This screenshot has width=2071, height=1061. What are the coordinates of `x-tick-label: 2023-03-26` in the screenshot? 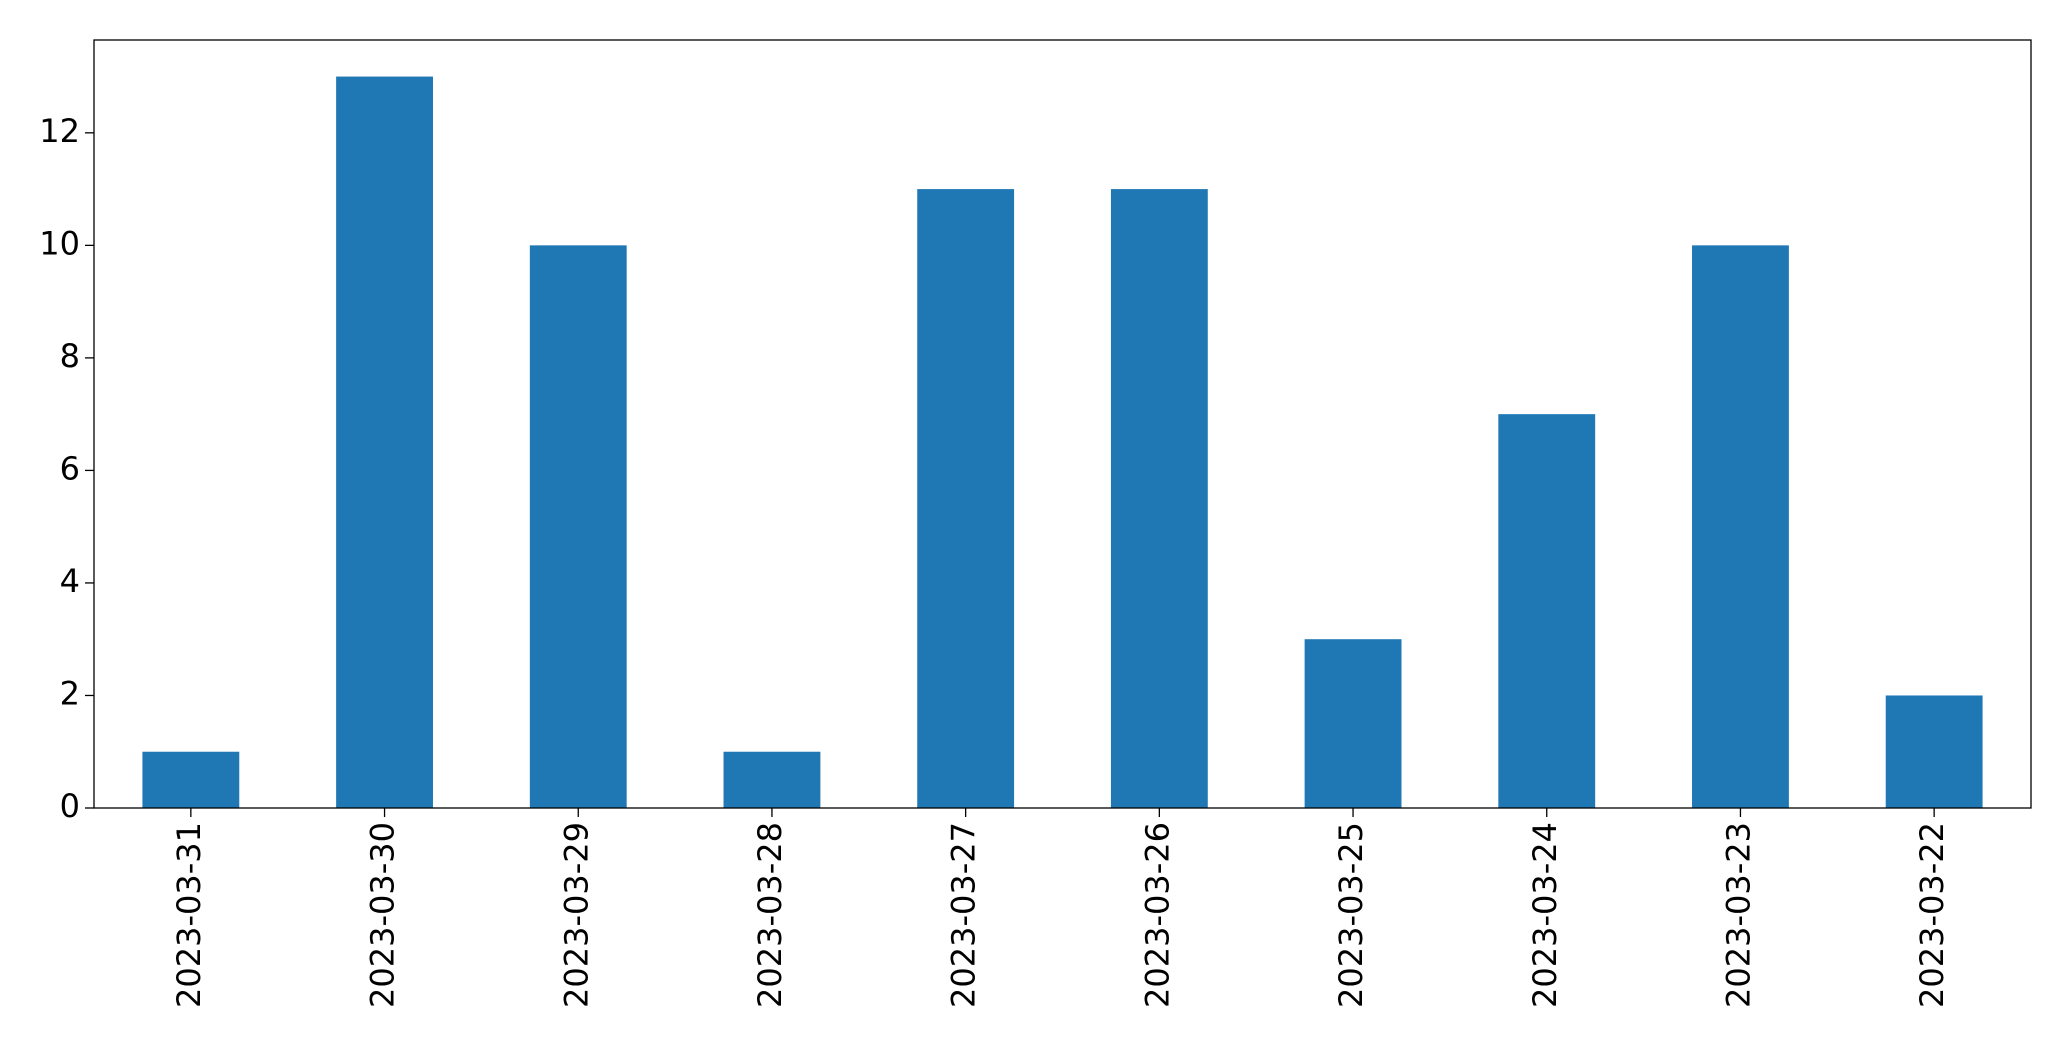 It's located at (1157, 915).